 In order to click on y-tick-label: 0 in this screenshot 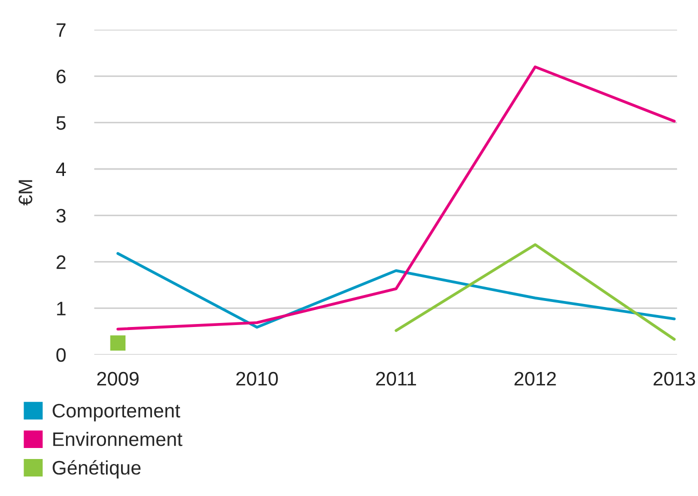, I will do `click(61, 355)`.